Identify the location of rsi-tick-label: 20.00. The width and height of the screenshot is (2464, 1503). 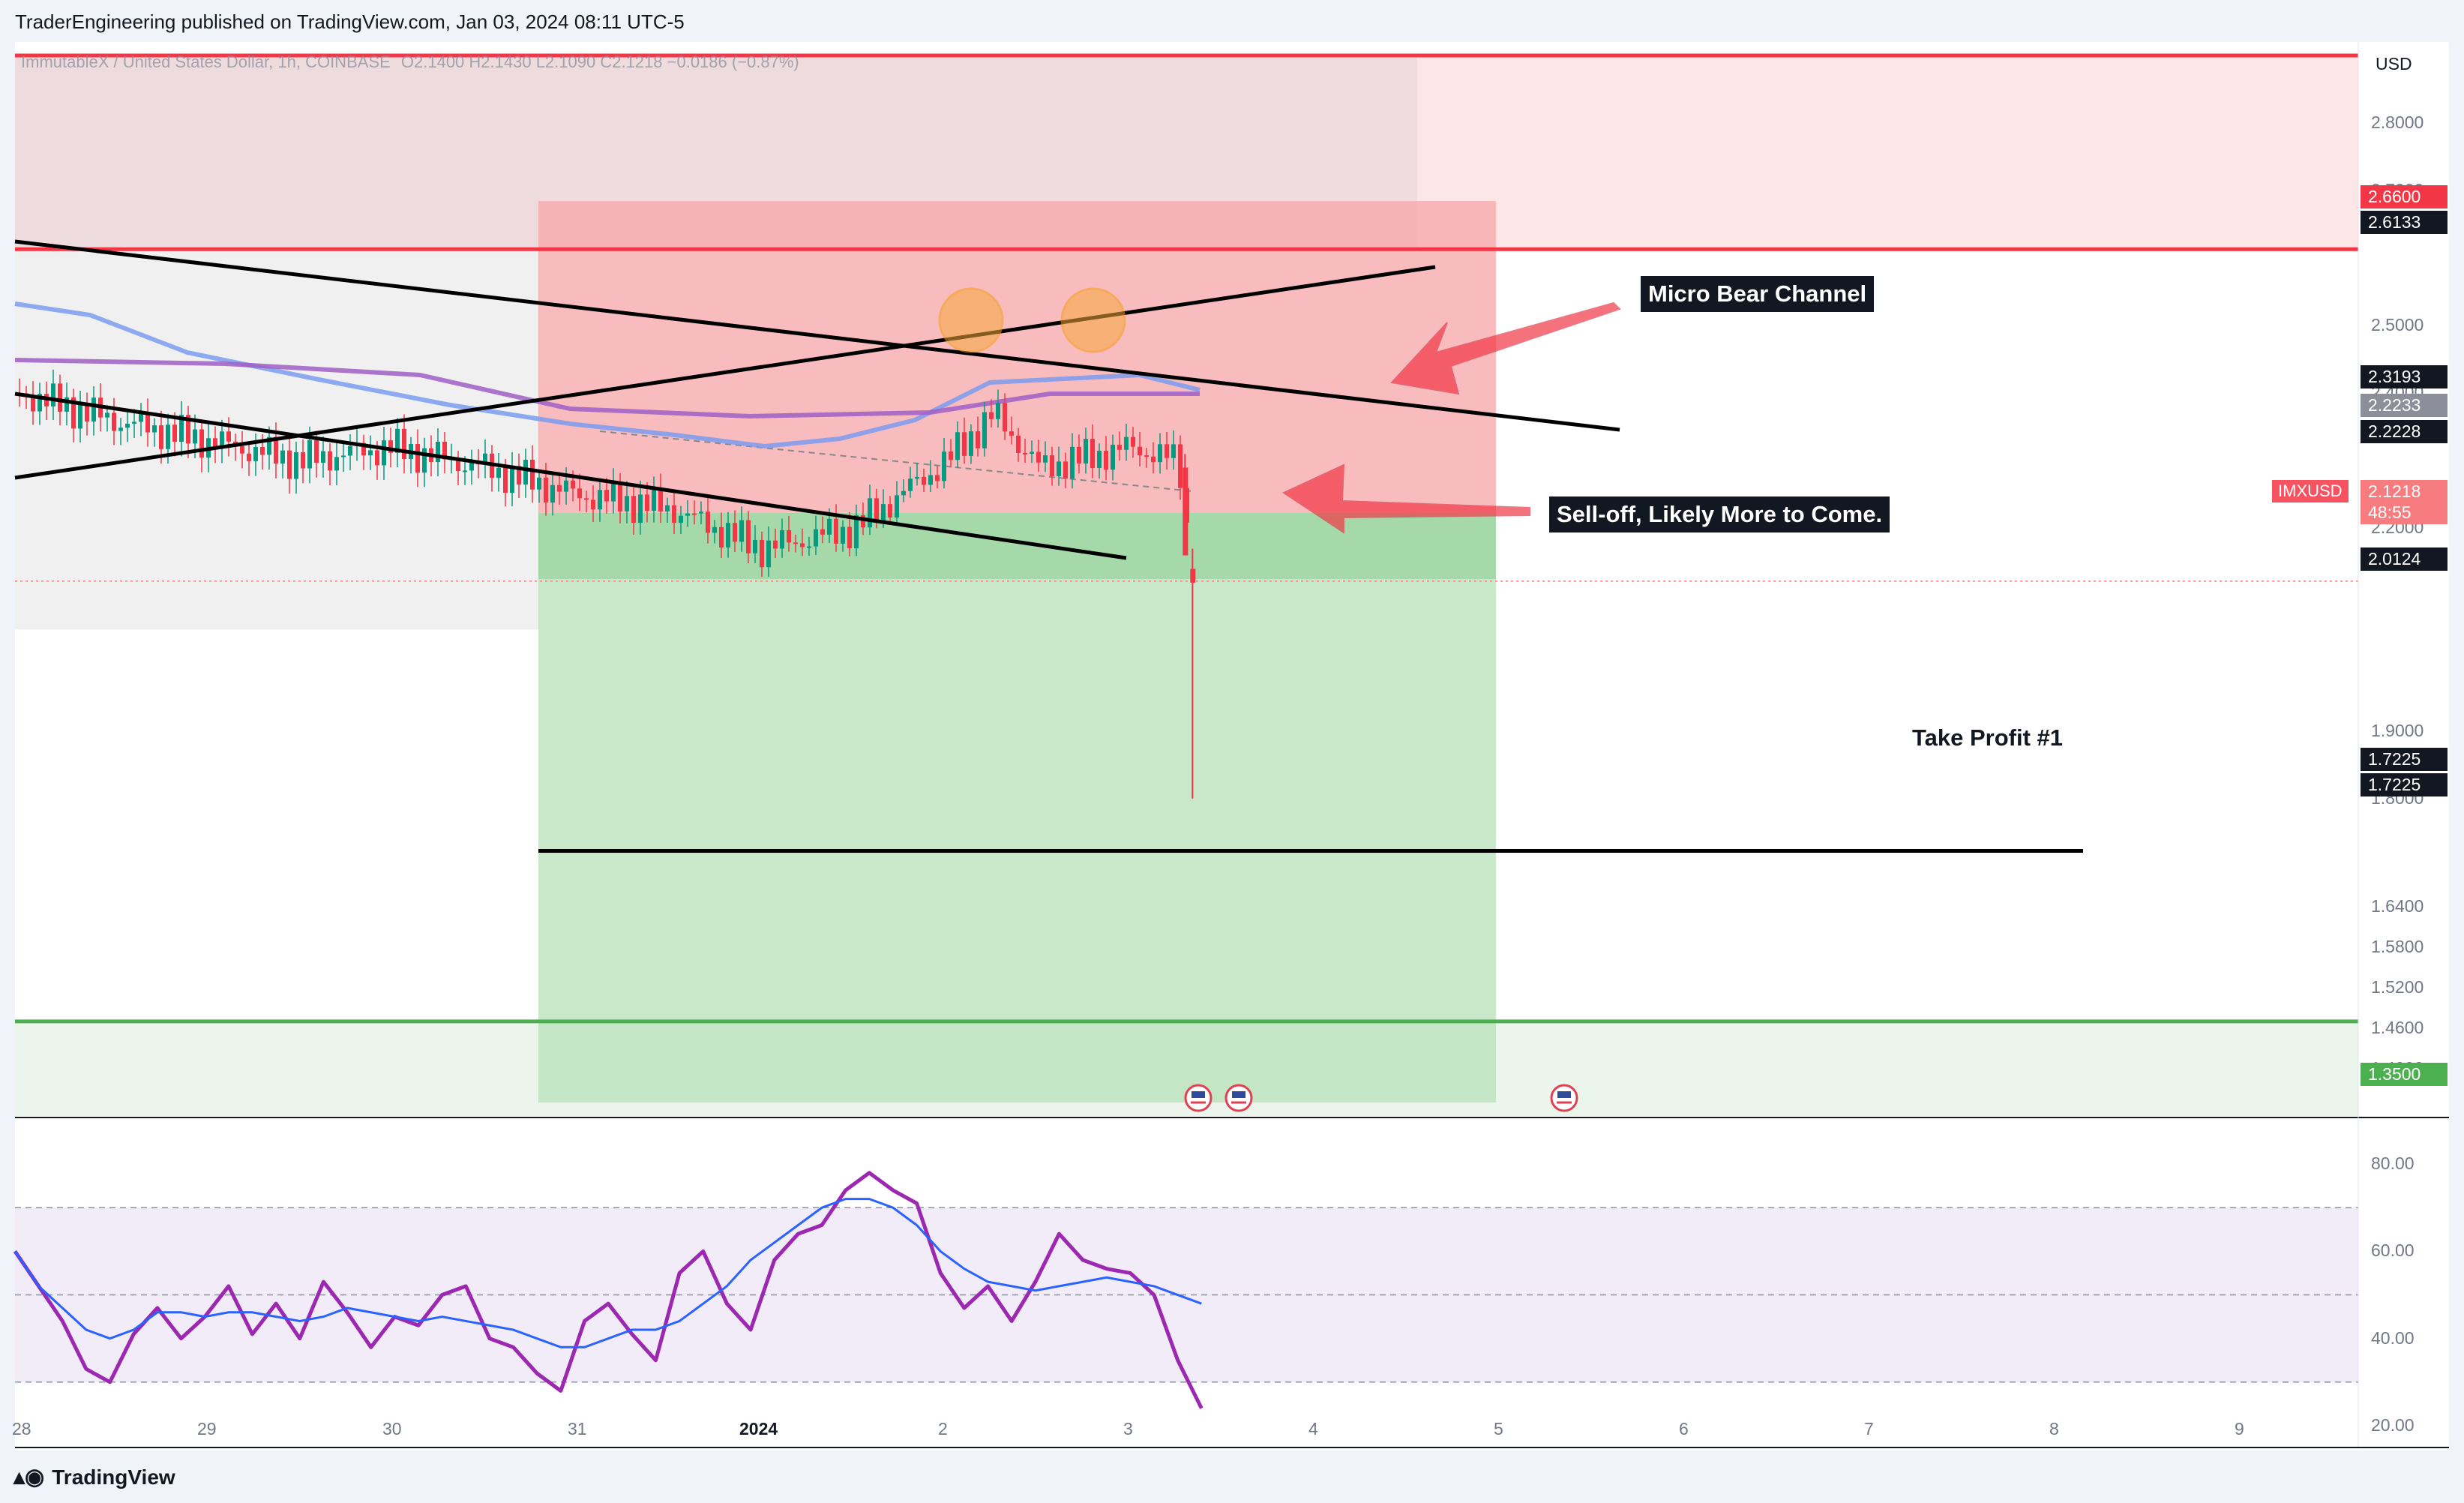
(2393, 1424).